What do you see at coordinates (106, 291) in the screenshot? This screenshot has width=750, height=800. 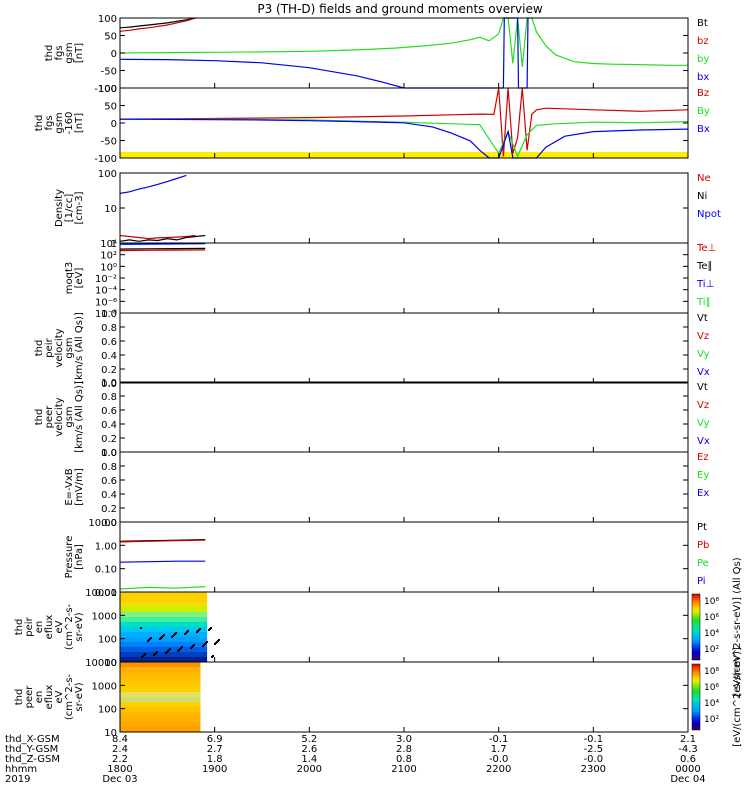 I see `y-tick-label: 10⁻⁴` at bounding box center [106, 291].